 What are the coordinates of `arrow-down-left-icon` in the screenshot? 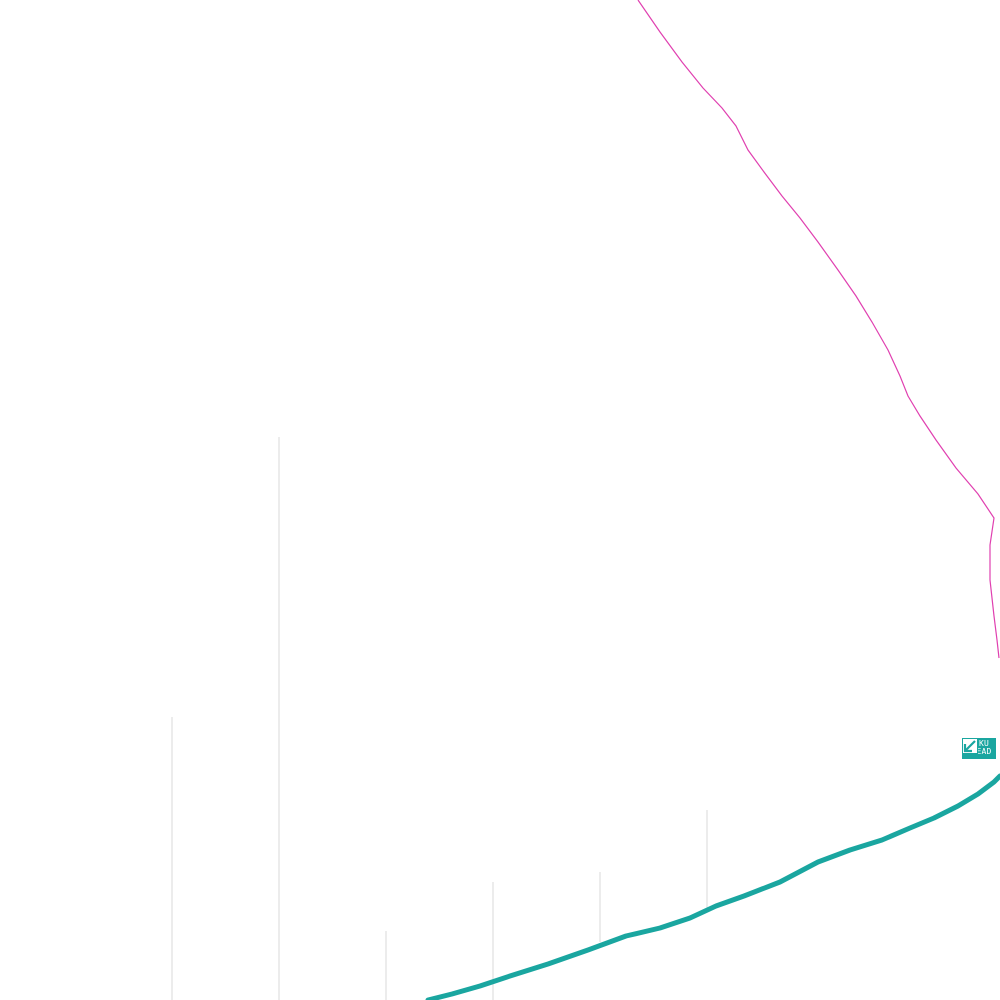 It's located at (978, 758).